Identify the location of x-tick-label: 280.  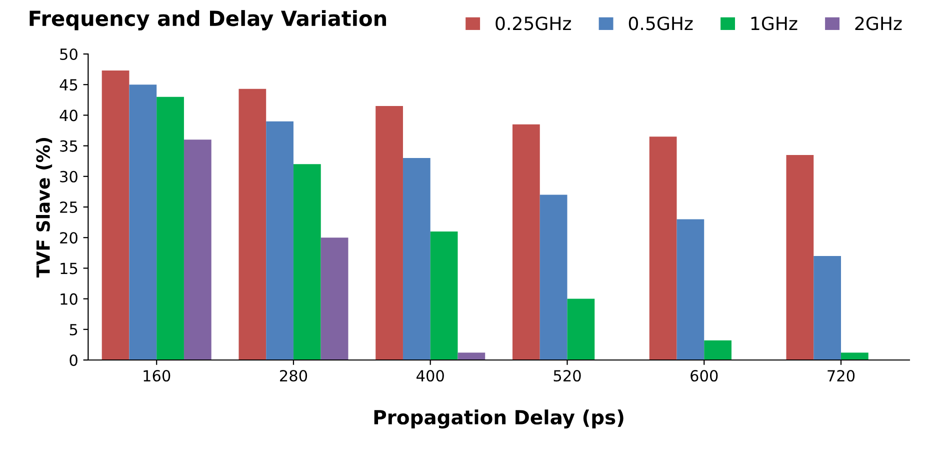
(294, 376).